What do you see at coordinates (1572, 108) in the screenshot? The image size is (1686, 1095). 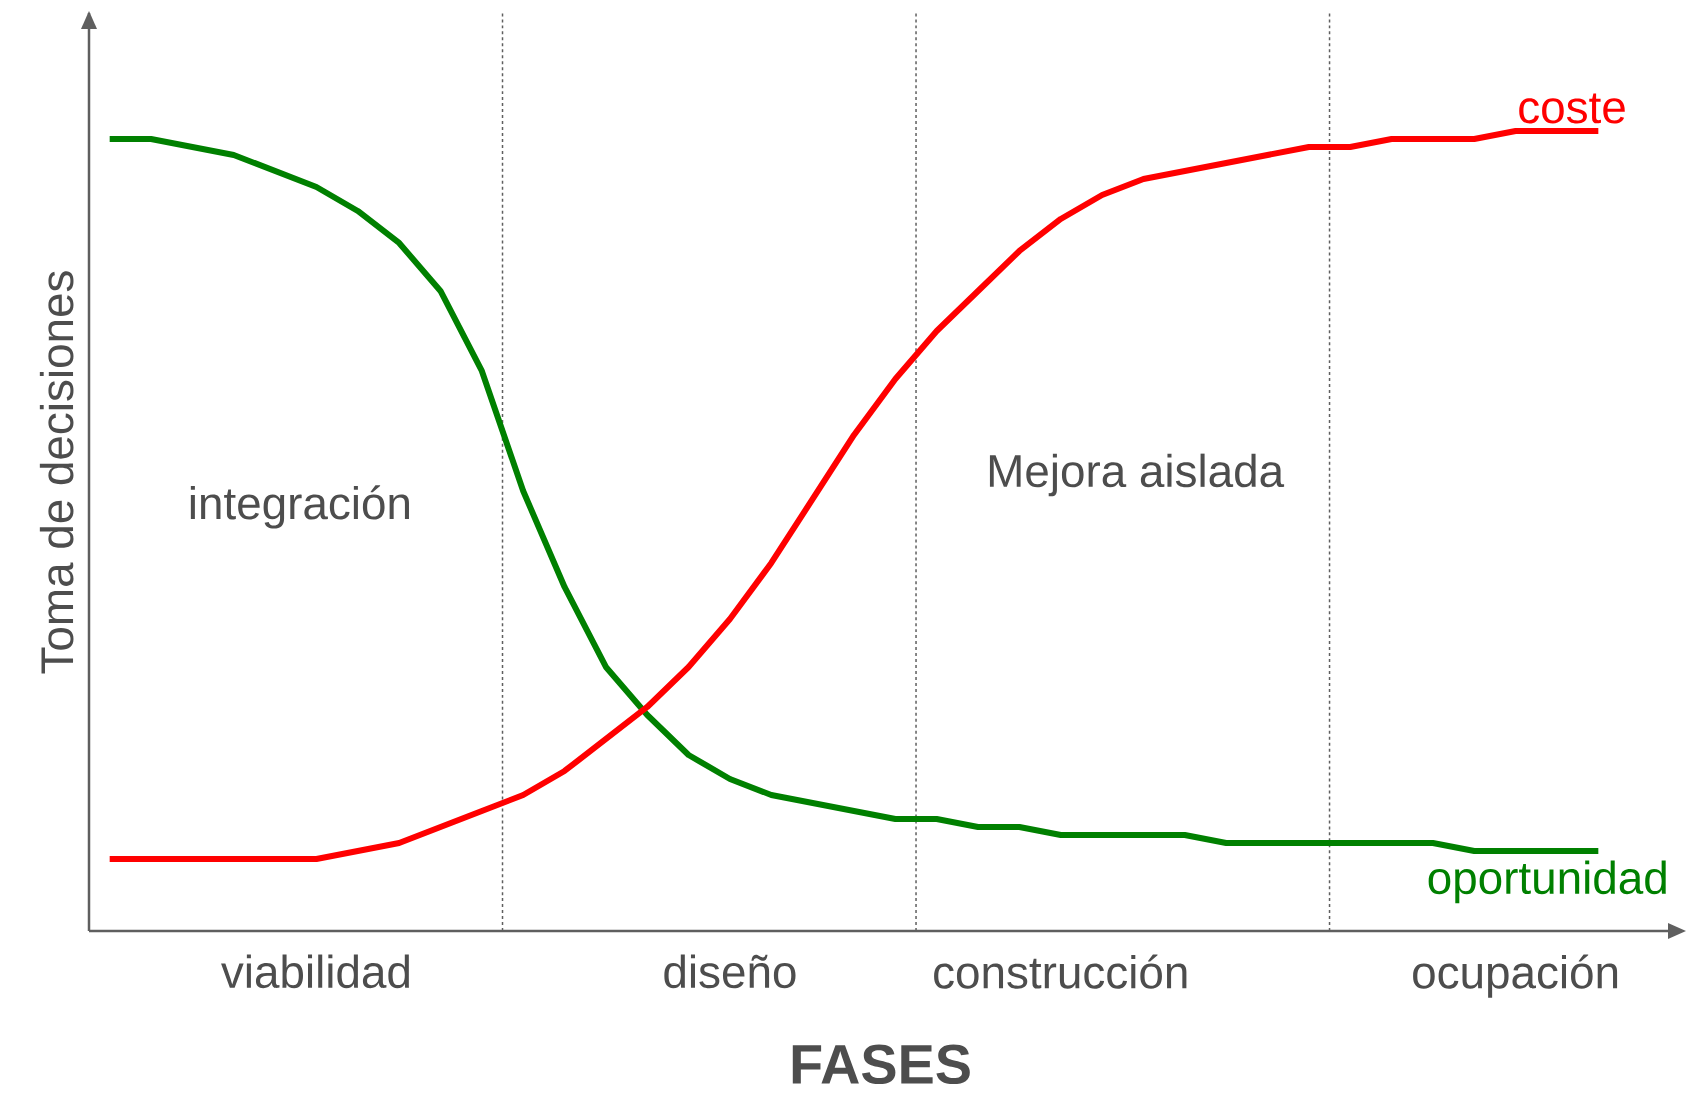 I see `series-label: coste` at bounding box center [1572, 108].